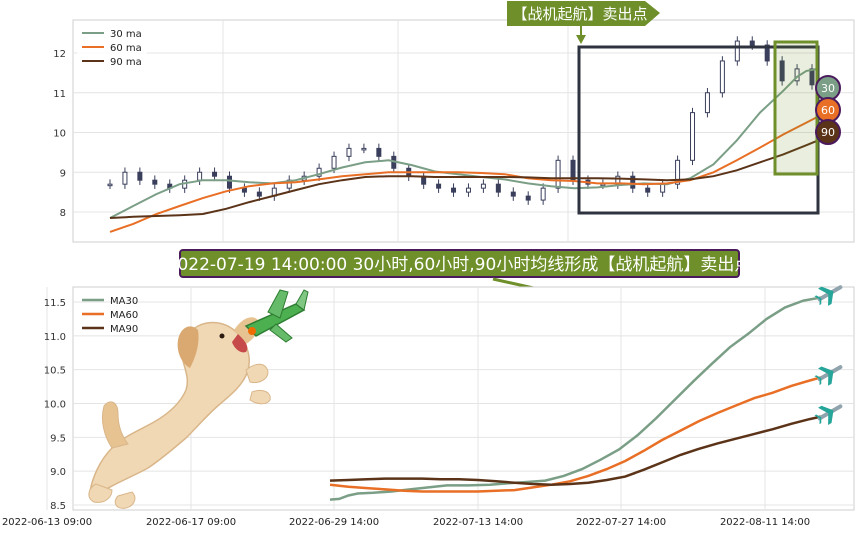 The width and height of the screenshot is (861, 533). Describe the element at coordinates (765, 522) in the screenshot. I see `bottom-x-tick-label: 2022-08-11 14:00` at that location.